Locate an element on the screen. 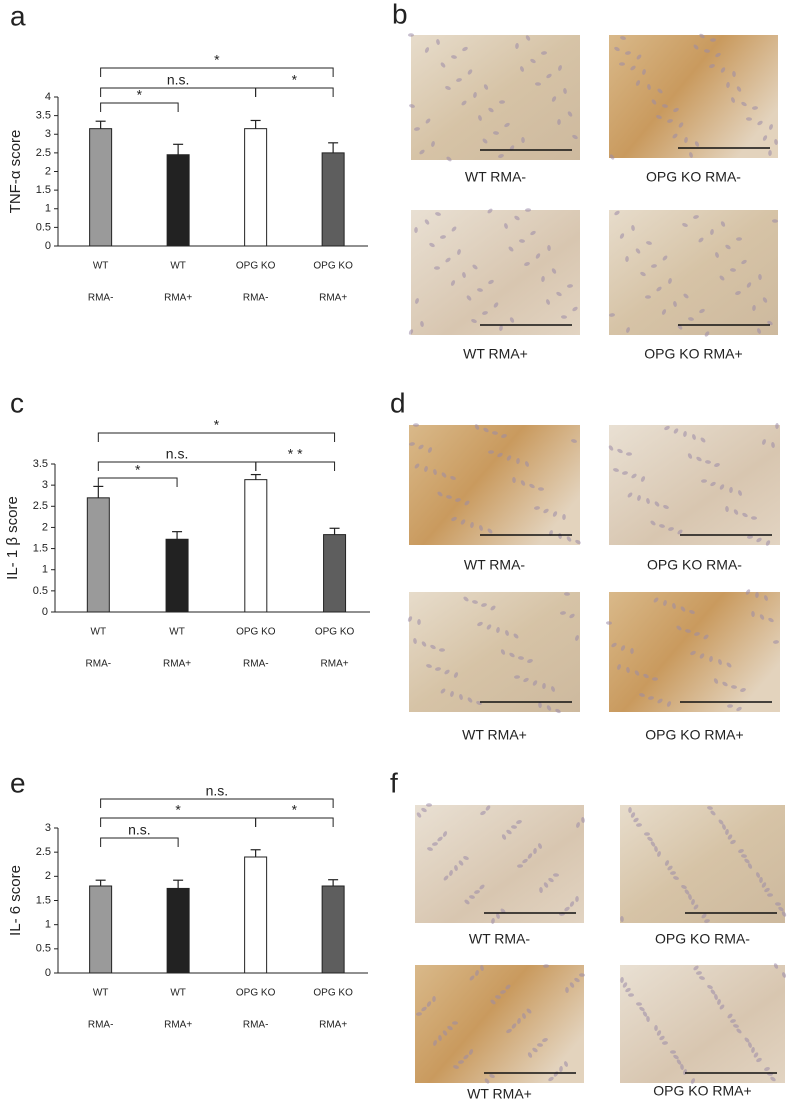  significance-label: * is located at coordinates (140, 95).